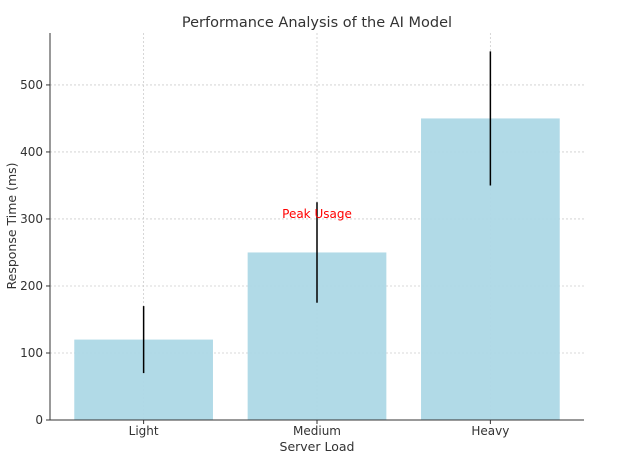 This screenshot has height=463, width=634. What do you see at coordinates (11, 225) in the screenshot?
I see `y-axis-label: Response Time (ms)` at bounding box center [11, 225].